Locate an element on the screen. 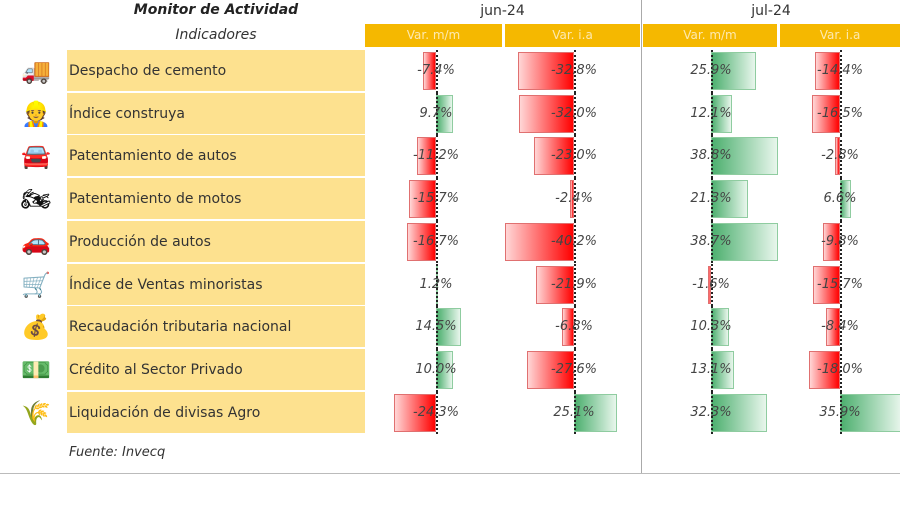 Image resolution: width=900 pixels, height=505 pixels. value-label: -8.4% is located at coordinates (840, 327).